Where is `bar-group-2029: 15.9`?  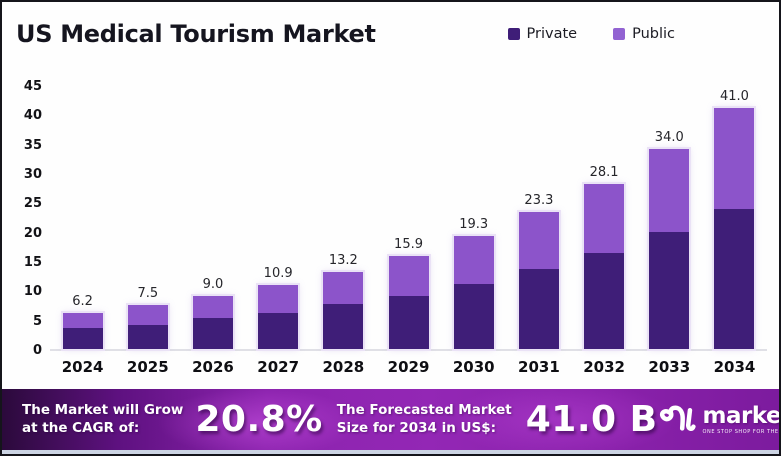
bar-group-2029: 15.9 is located at coordinates (408, 293).